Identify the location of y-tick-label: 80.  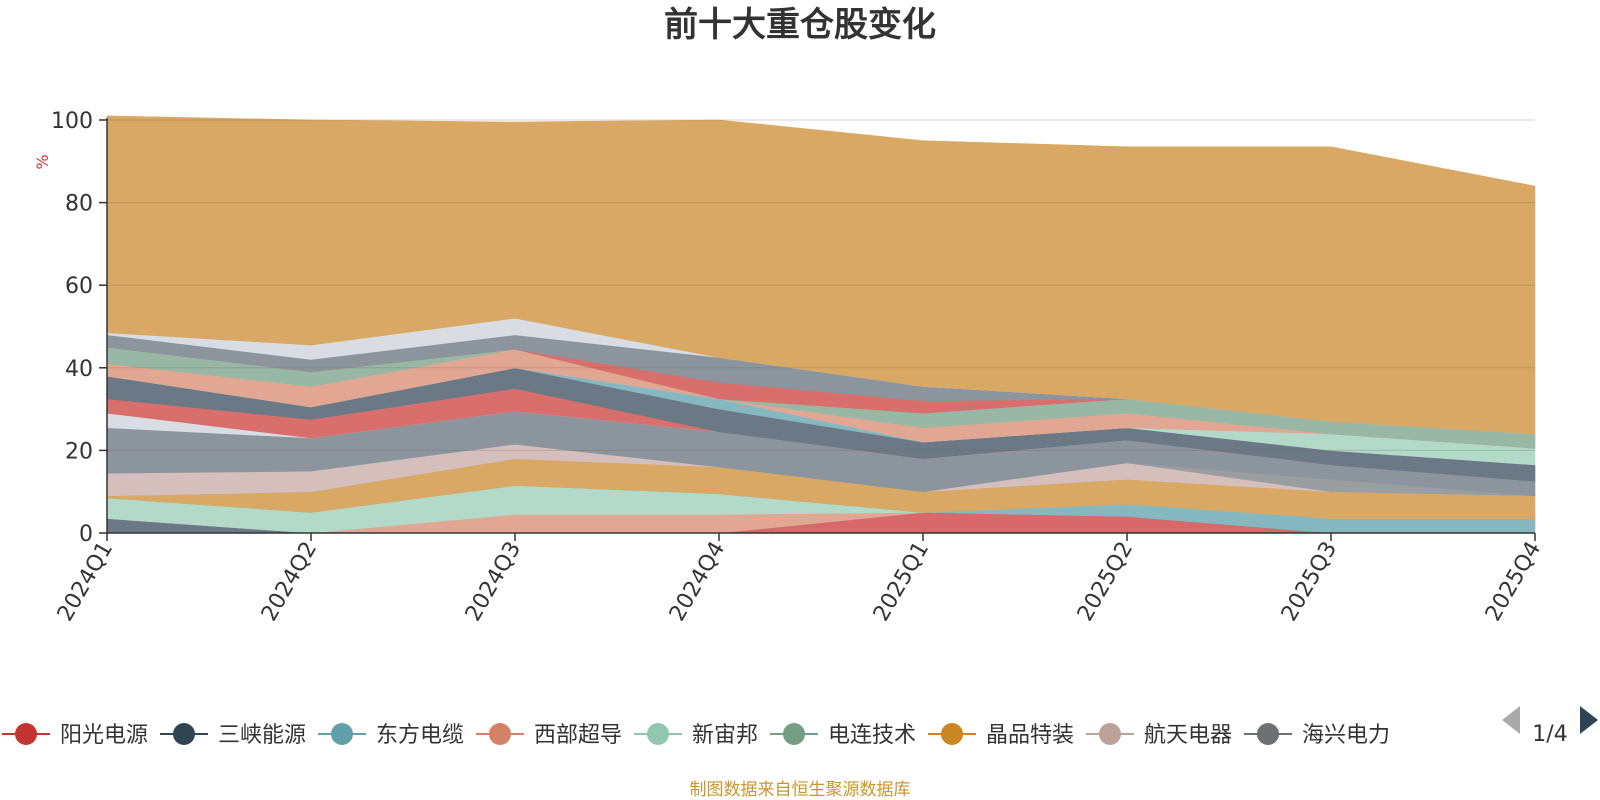
(79, 204).